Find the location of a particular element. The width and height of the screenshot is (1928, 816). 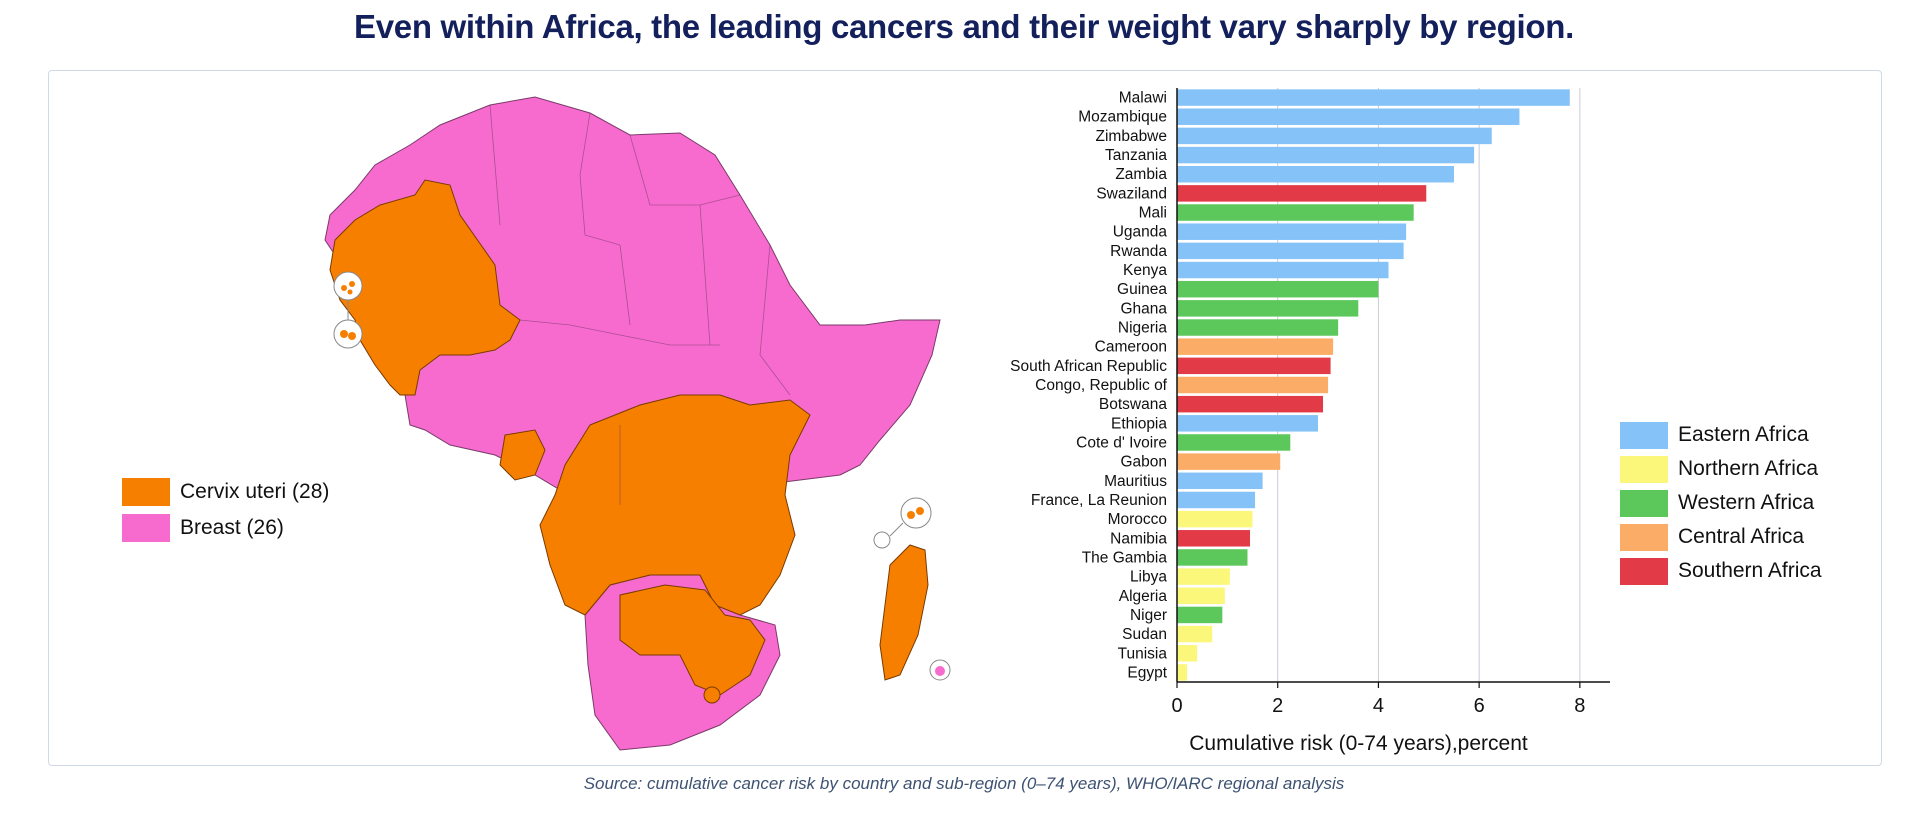

bar-cameroon is located at coordinates (1255, 346).